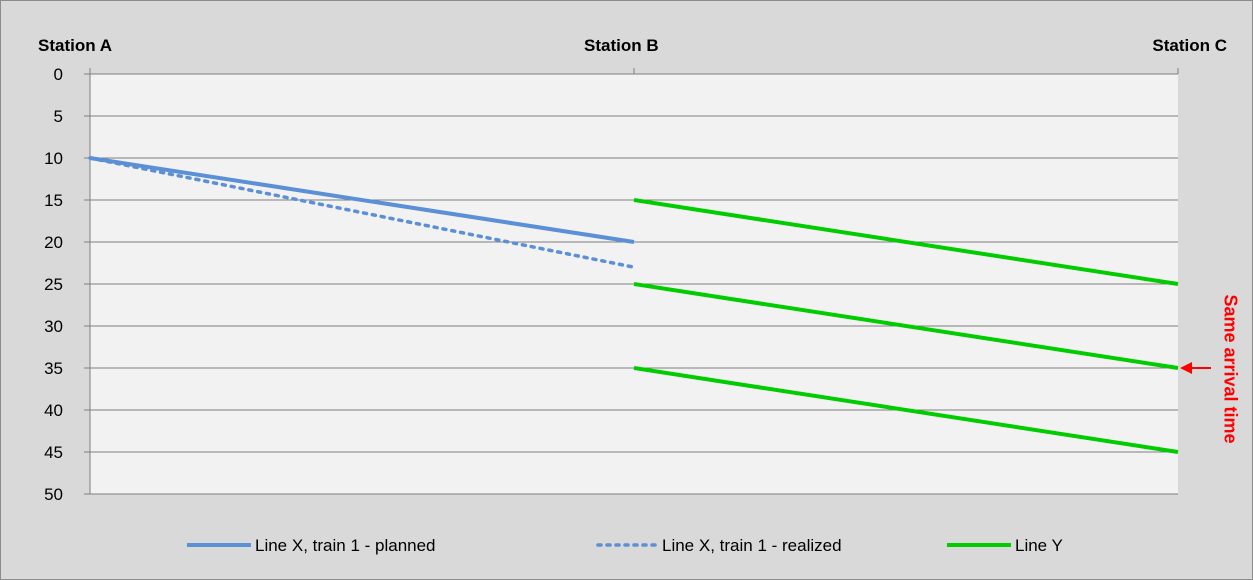  Describe the element at coordinates (1186, 368) in the screenshot. I see `annotation-arrow-head` at that location.